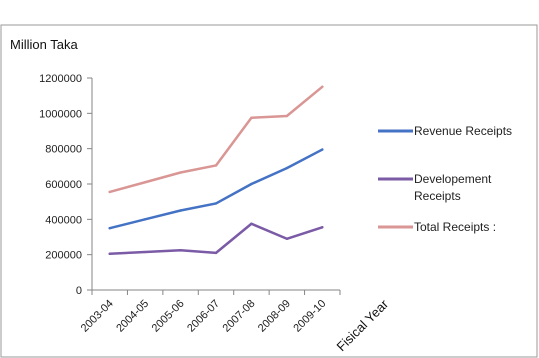  Describe the element at coordinates (463, 131) in the screenshot. I see `legend-label: Revenue Receipts` at that location.